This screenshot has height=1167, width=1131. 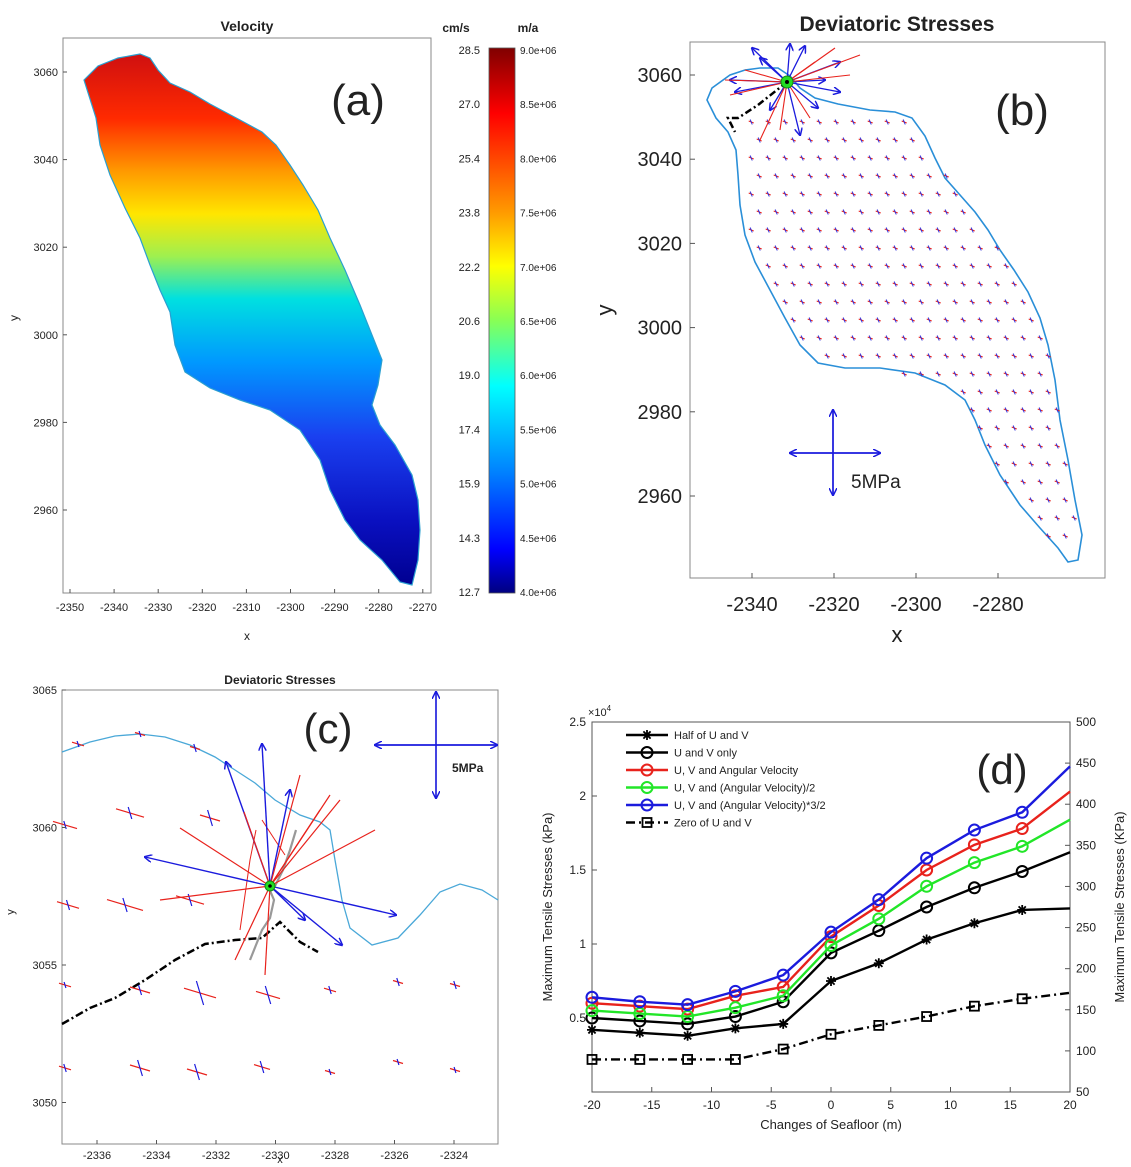 What do you see at coordinates (912, 329) in the screenshot?
I see `stress-crosses` at bounding box center [912, 329].